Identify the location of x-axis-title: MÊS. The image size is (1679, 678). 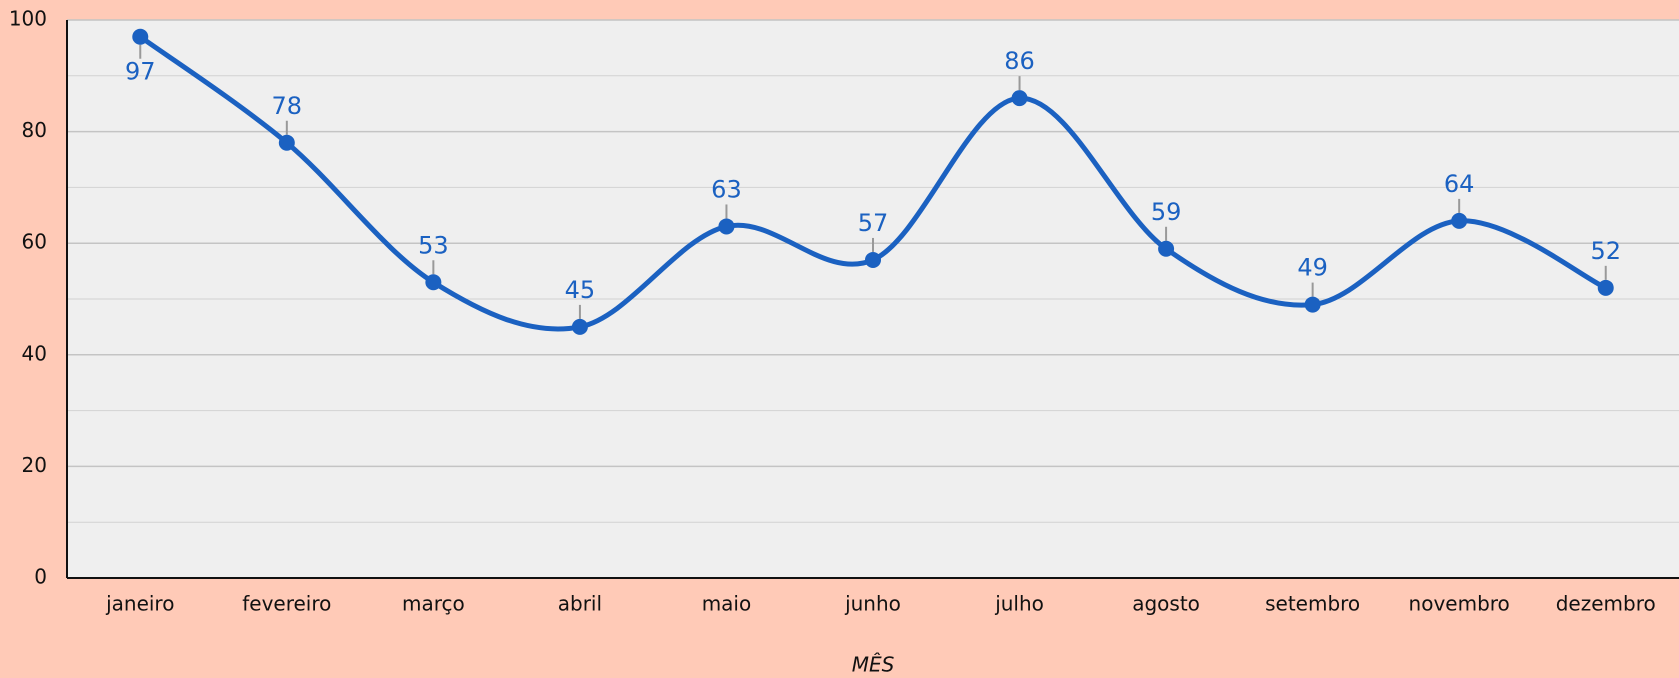
(873, 665).